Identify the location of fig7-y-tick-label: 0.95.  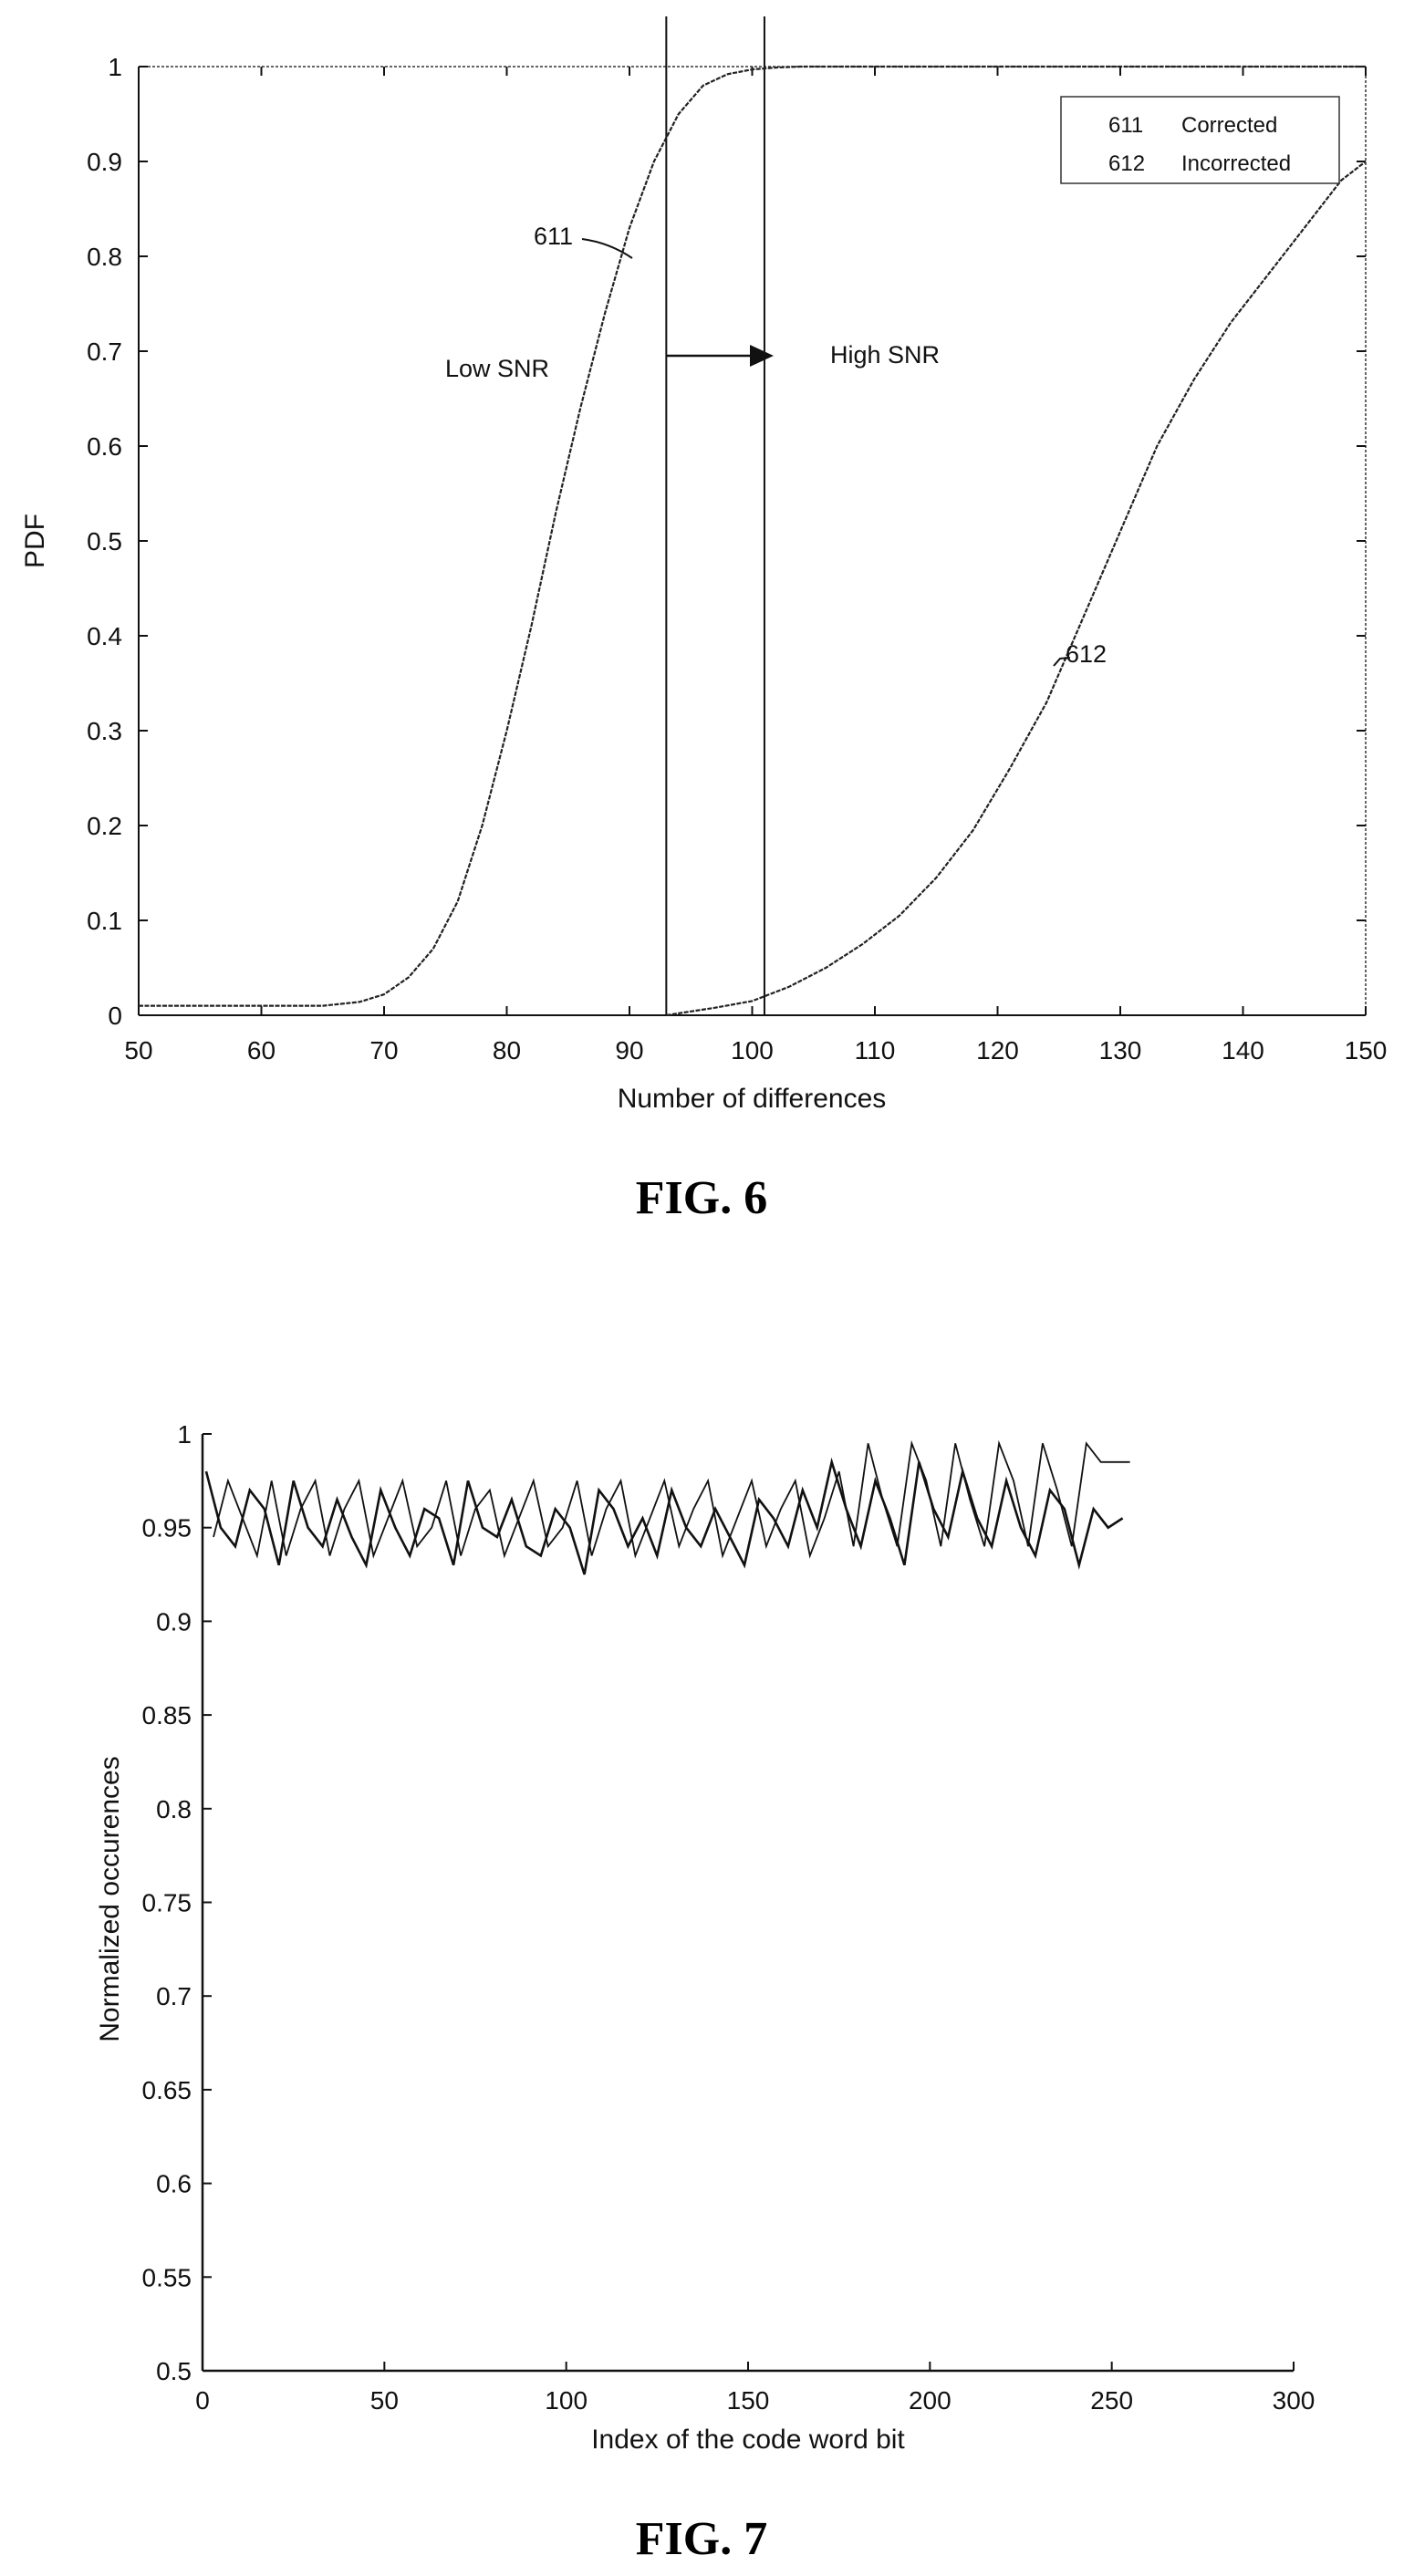
(167, 1528).